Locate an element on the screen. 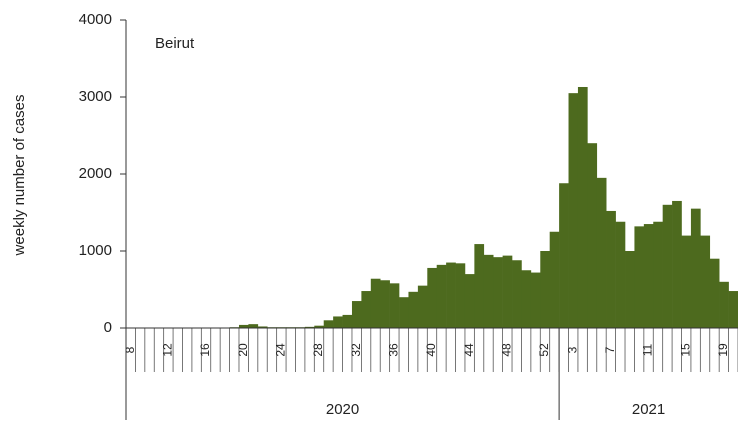 The image size is (738, 430). x-tick-label: 20 is located at coordinates (243, 350).